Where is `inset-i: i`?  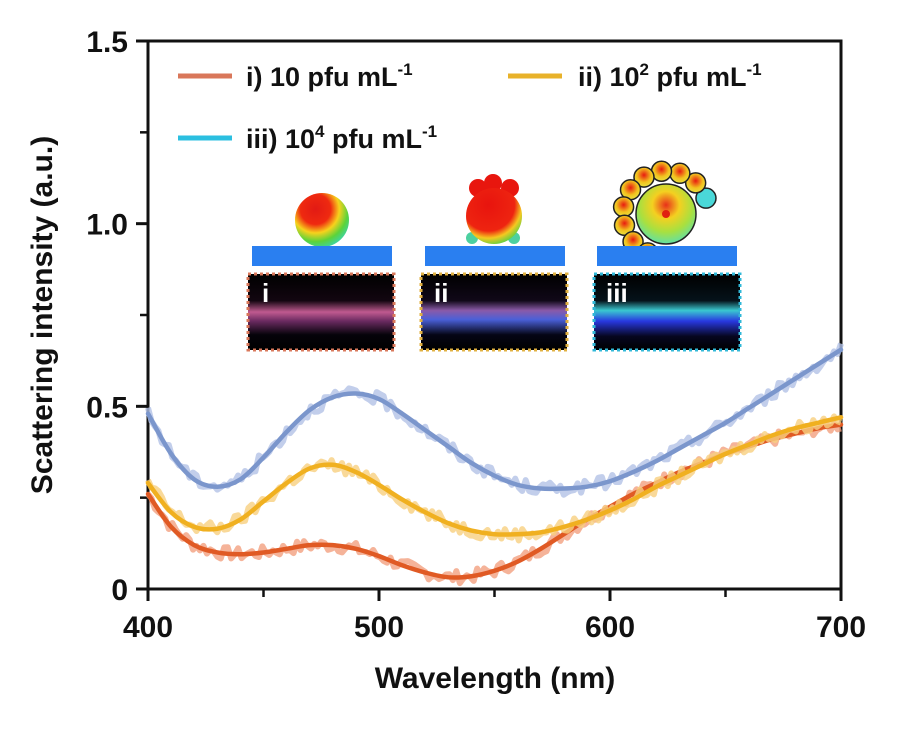 inset-i: i is located at coordinates (321, 272).